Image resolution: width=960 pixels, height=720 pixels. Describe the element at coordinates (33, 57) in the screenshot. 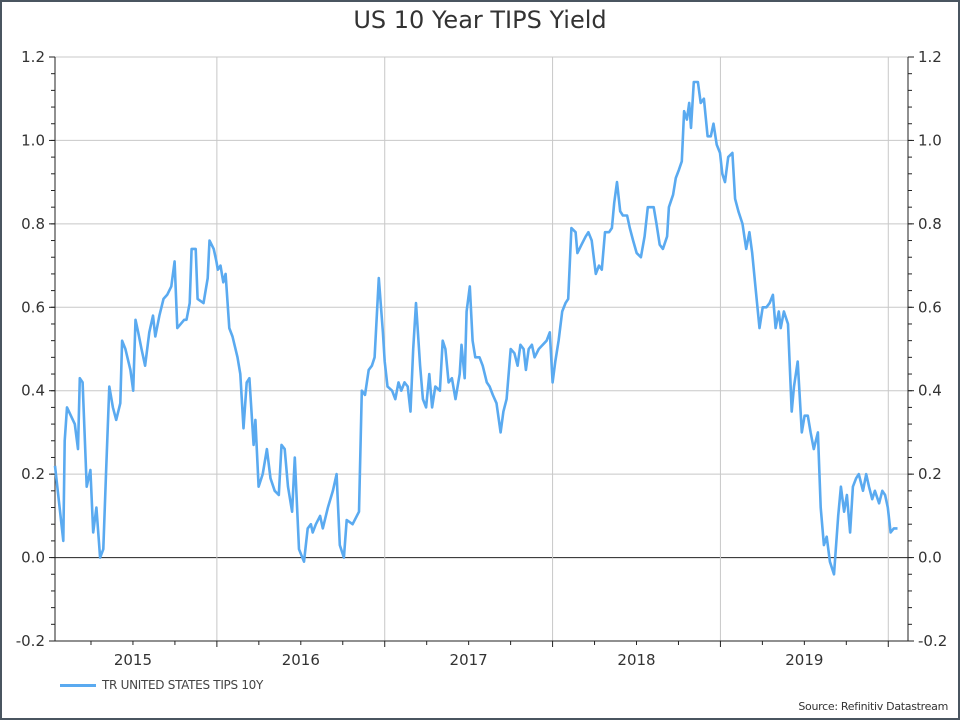

I see `y-tick-label-left: 1.2` at that location.